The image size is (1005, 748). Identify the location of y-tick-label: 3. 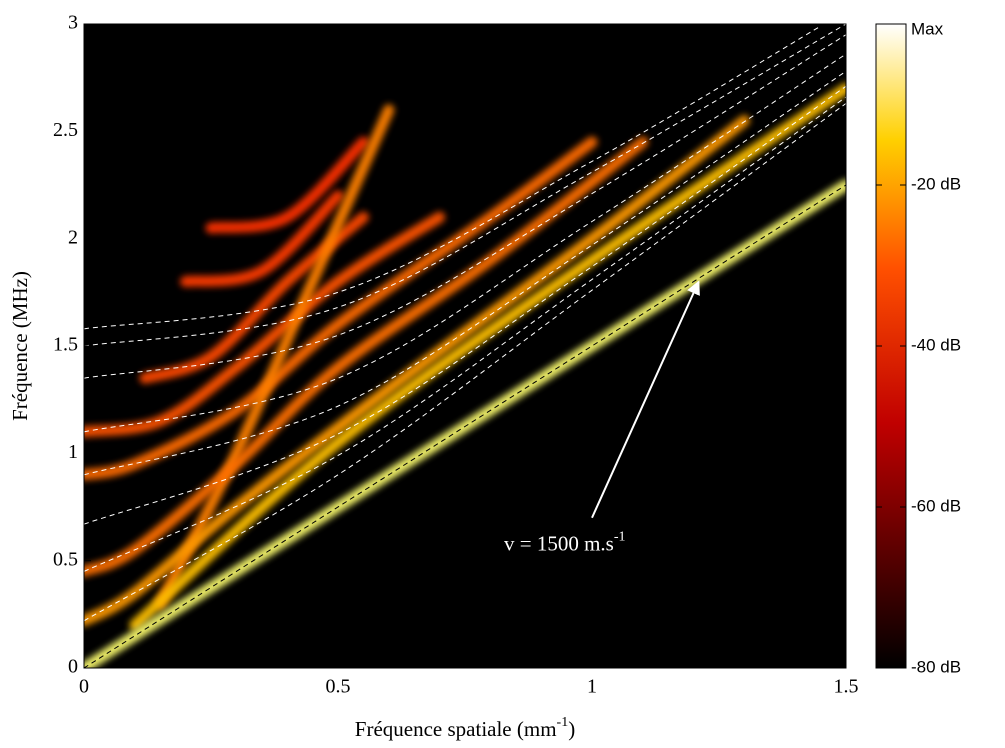
(73, 23).